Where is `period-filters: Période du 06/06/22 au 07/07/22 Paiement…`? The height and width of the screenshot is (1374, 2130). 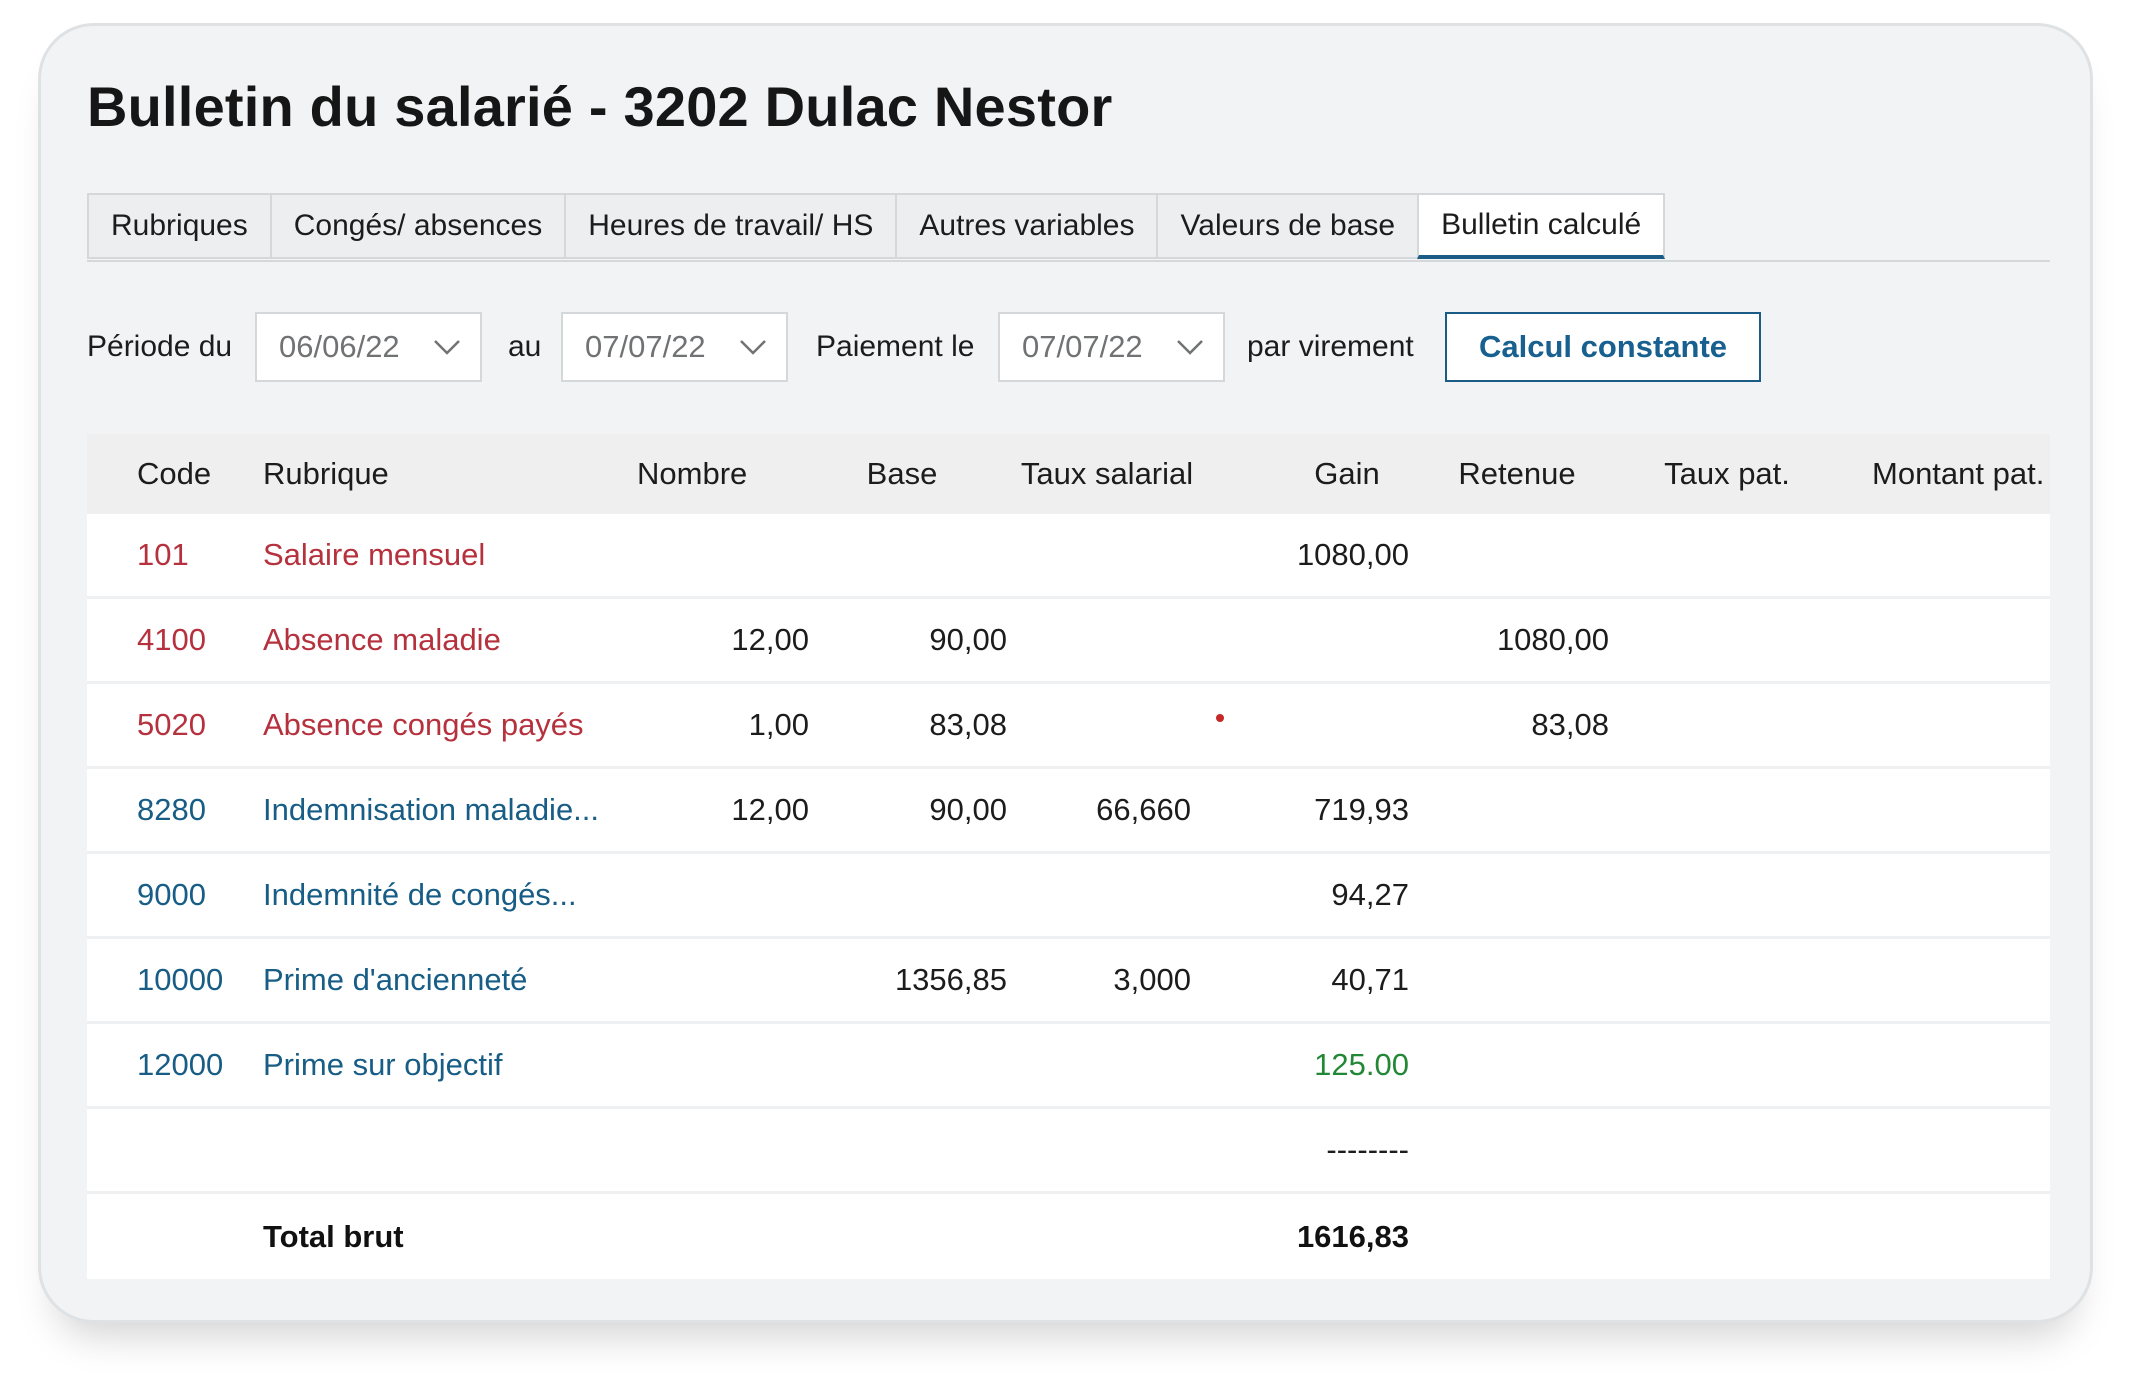
period-filters: Période du 06/06/22 au 07/07/22 Paiement… is located at coordinates (1067, 347).